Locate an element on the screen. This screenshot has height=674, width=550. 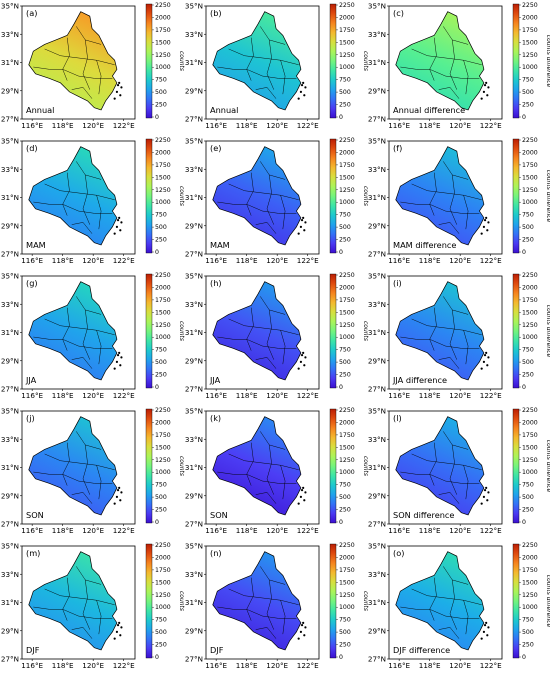
colorbar is located at coordinates (333, 601).